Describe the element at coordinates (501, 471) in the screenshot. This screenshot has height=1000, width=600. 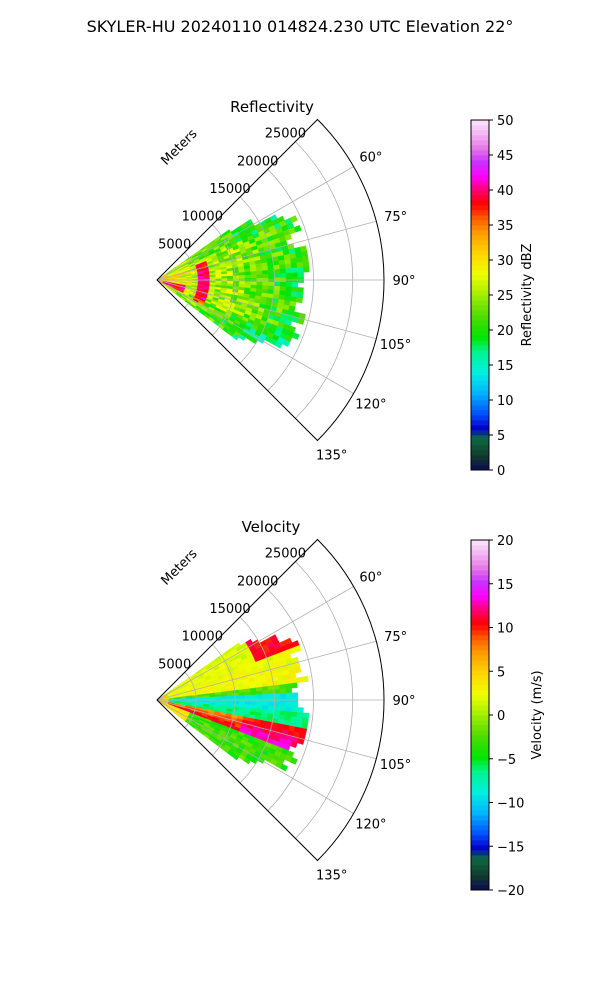
I see `colorbar-tick-label: 0` at that location.